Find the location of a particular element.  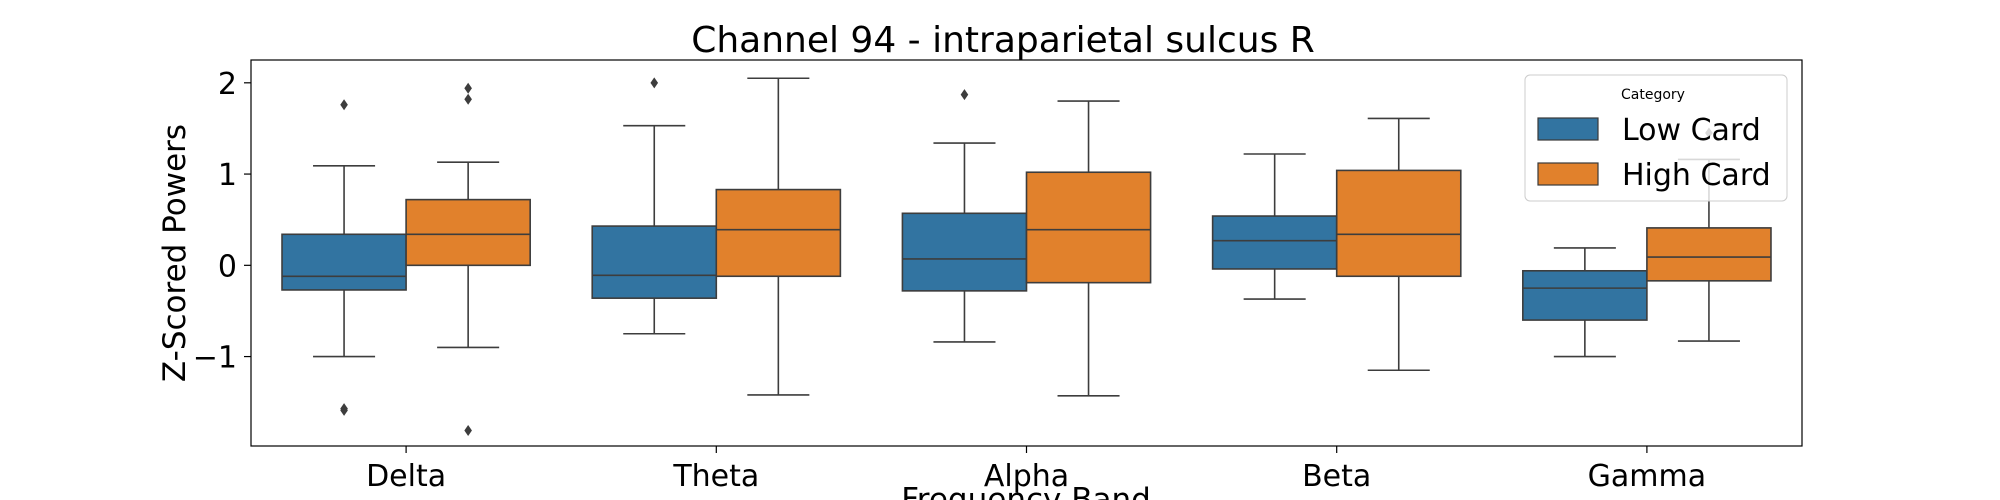

legend-swatch-low-card is located at coordinates (1568, 129).